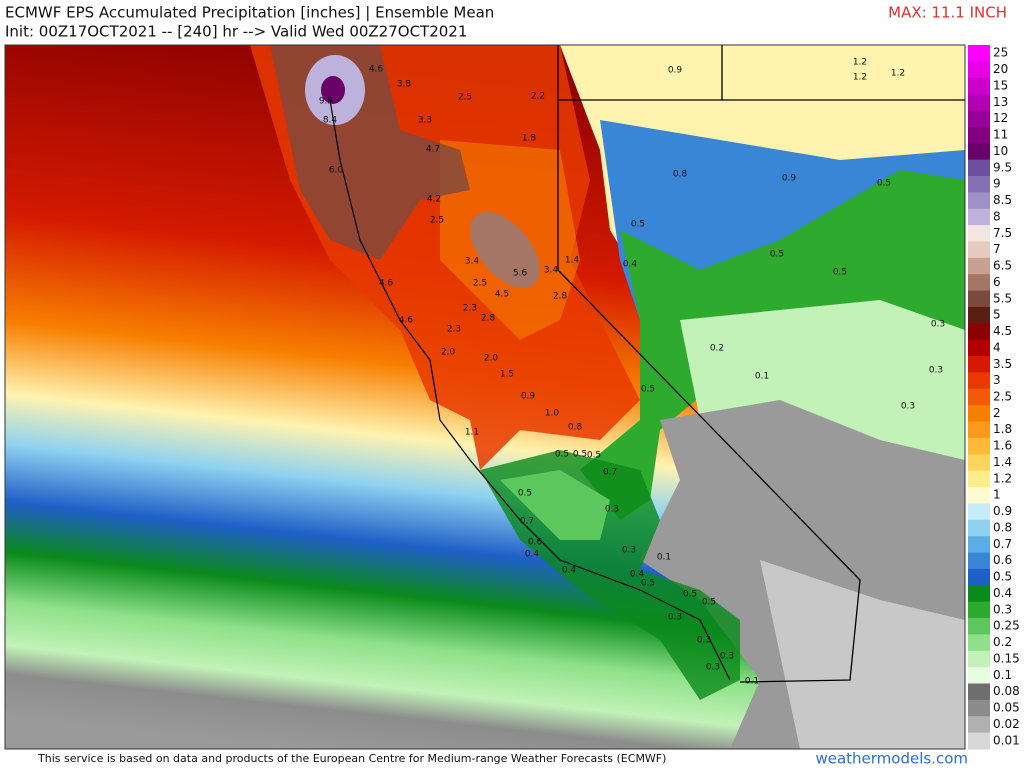 The image size is (1024, 772). I want to click on colorbar-label: 11, so click(1000, 135).